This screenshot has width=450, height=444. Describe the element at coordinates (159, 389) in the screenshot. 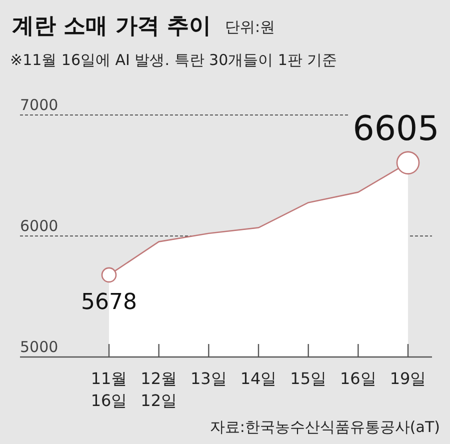

I see `x-tick-label: 12월 12일` at that location.